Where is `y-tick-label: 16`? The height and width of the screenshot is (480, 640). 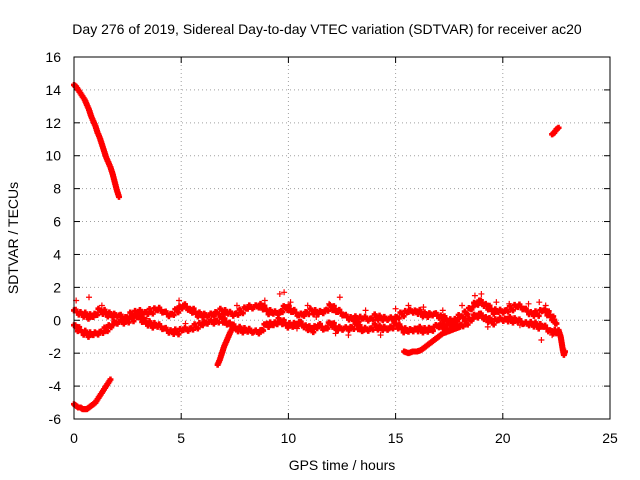 y-tick-label: 16 is located at coordinates (53, 57).